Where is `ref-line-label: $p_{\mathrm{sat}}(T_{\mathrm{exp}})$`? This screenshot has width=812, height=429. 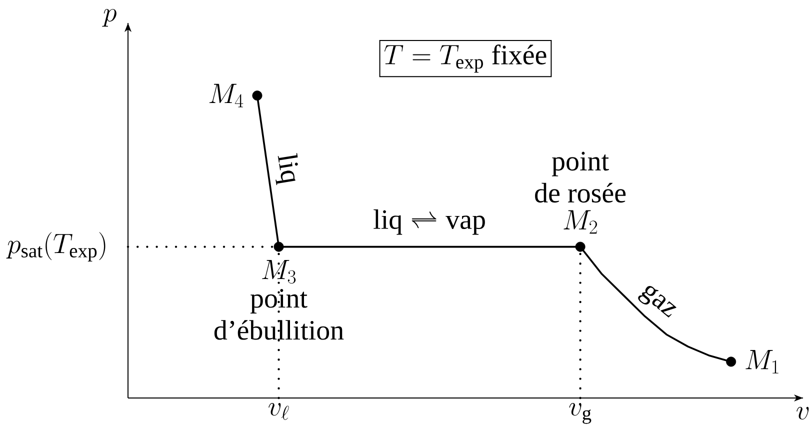
ref-line-label: $p_{\mathrm{sat}}(T_{\mathrm{exp}})$ is located at coordinates (56, 247).